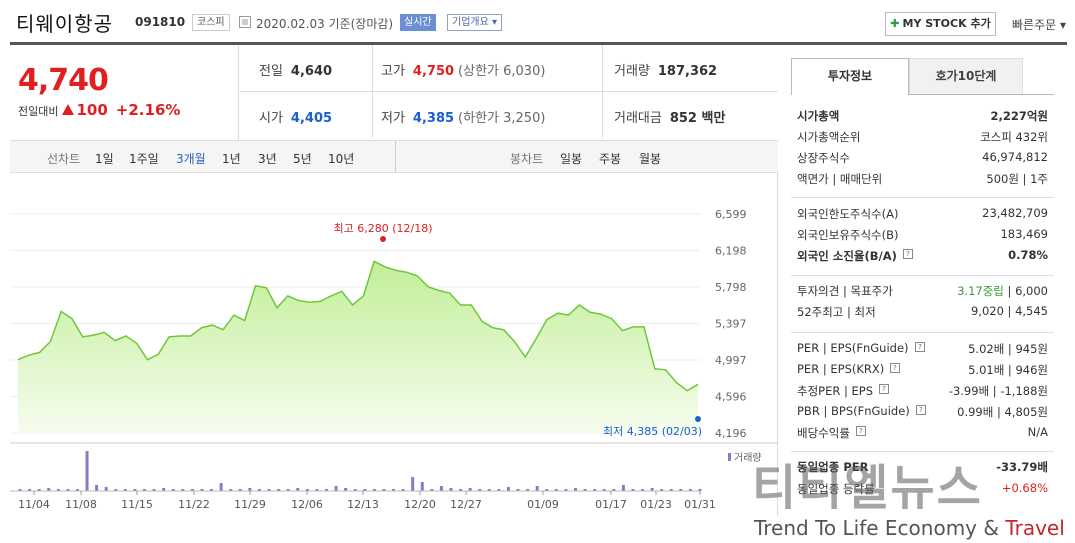 The image size is (1075, 543). Describe the element at coordinates (1015, 213) in the screenshot. I see `foreign-value: 23,482,709` at that location.